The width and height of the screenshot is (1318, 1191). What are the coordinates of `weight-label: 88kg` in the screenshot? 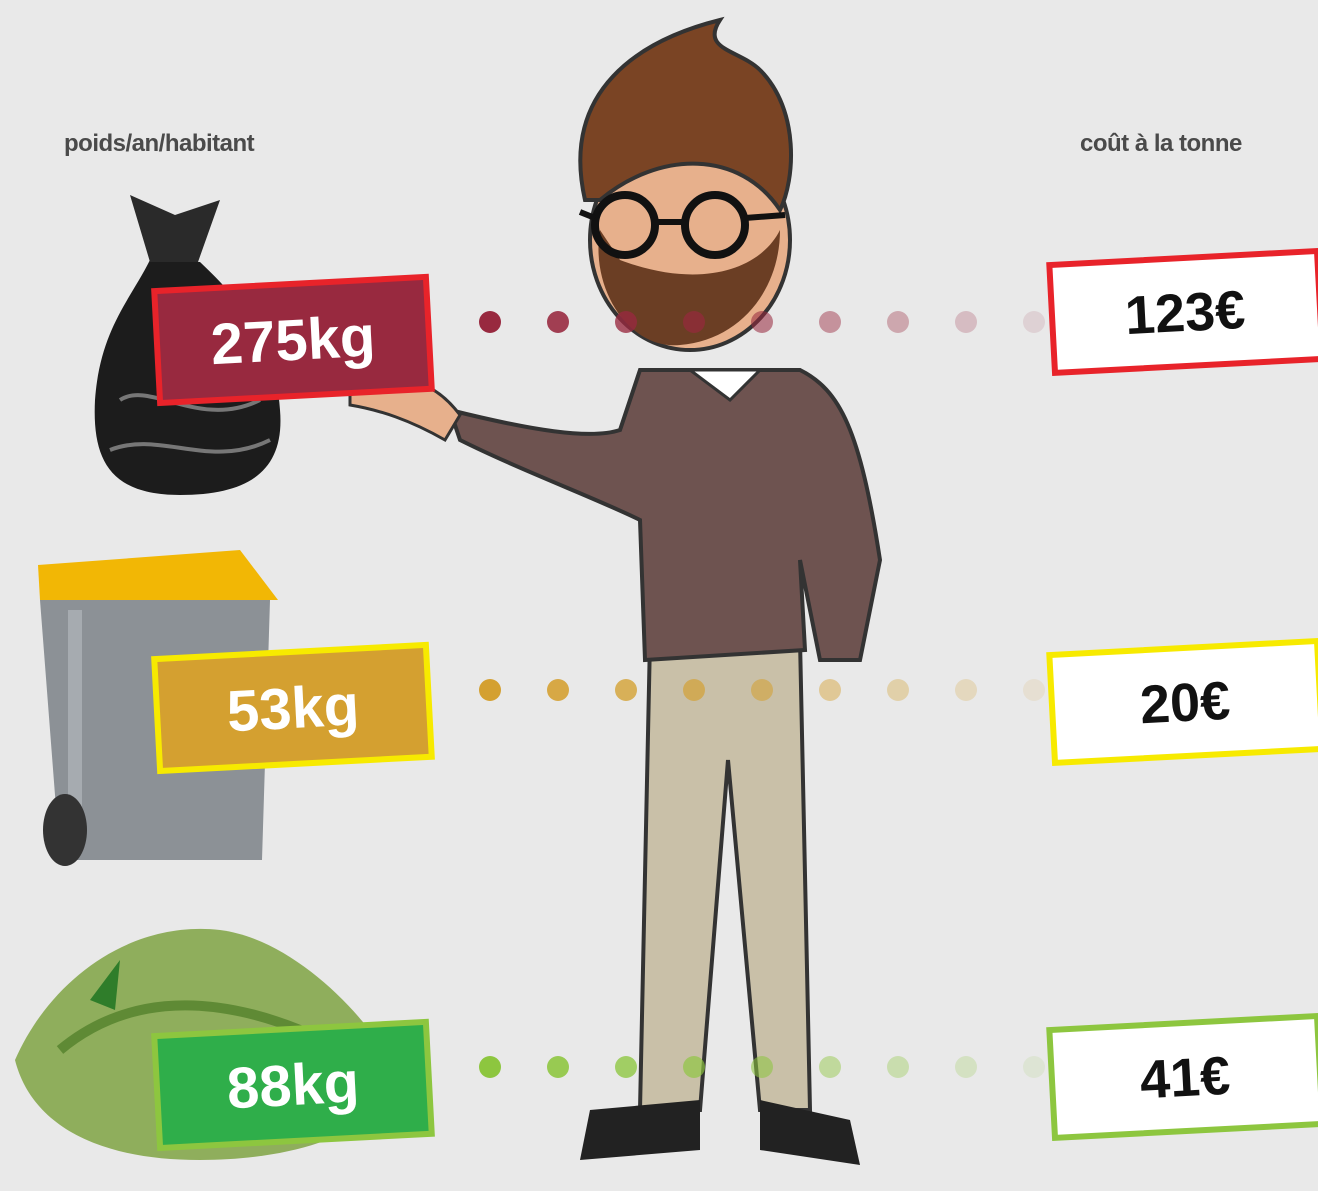 It's located at (293, 1085).